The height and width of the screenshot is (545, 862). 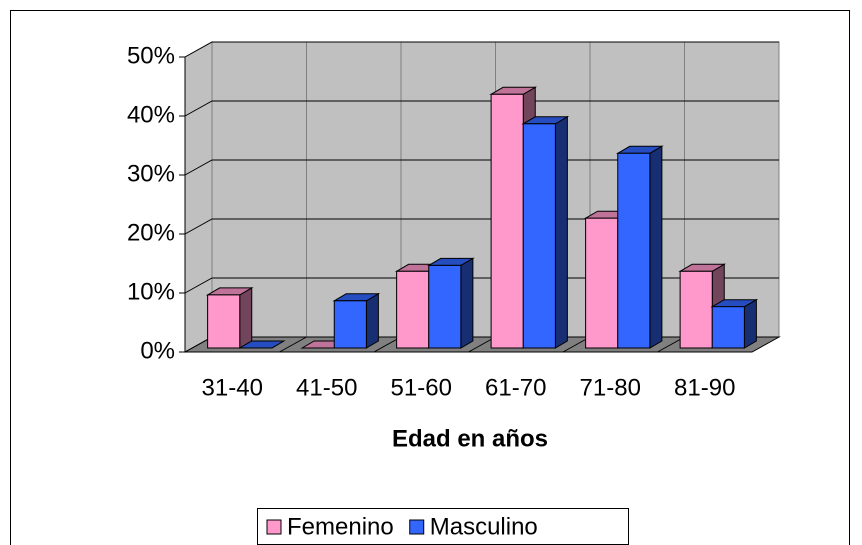 I want to click on y-tick-label: 40%, so click(x=151, y=114).